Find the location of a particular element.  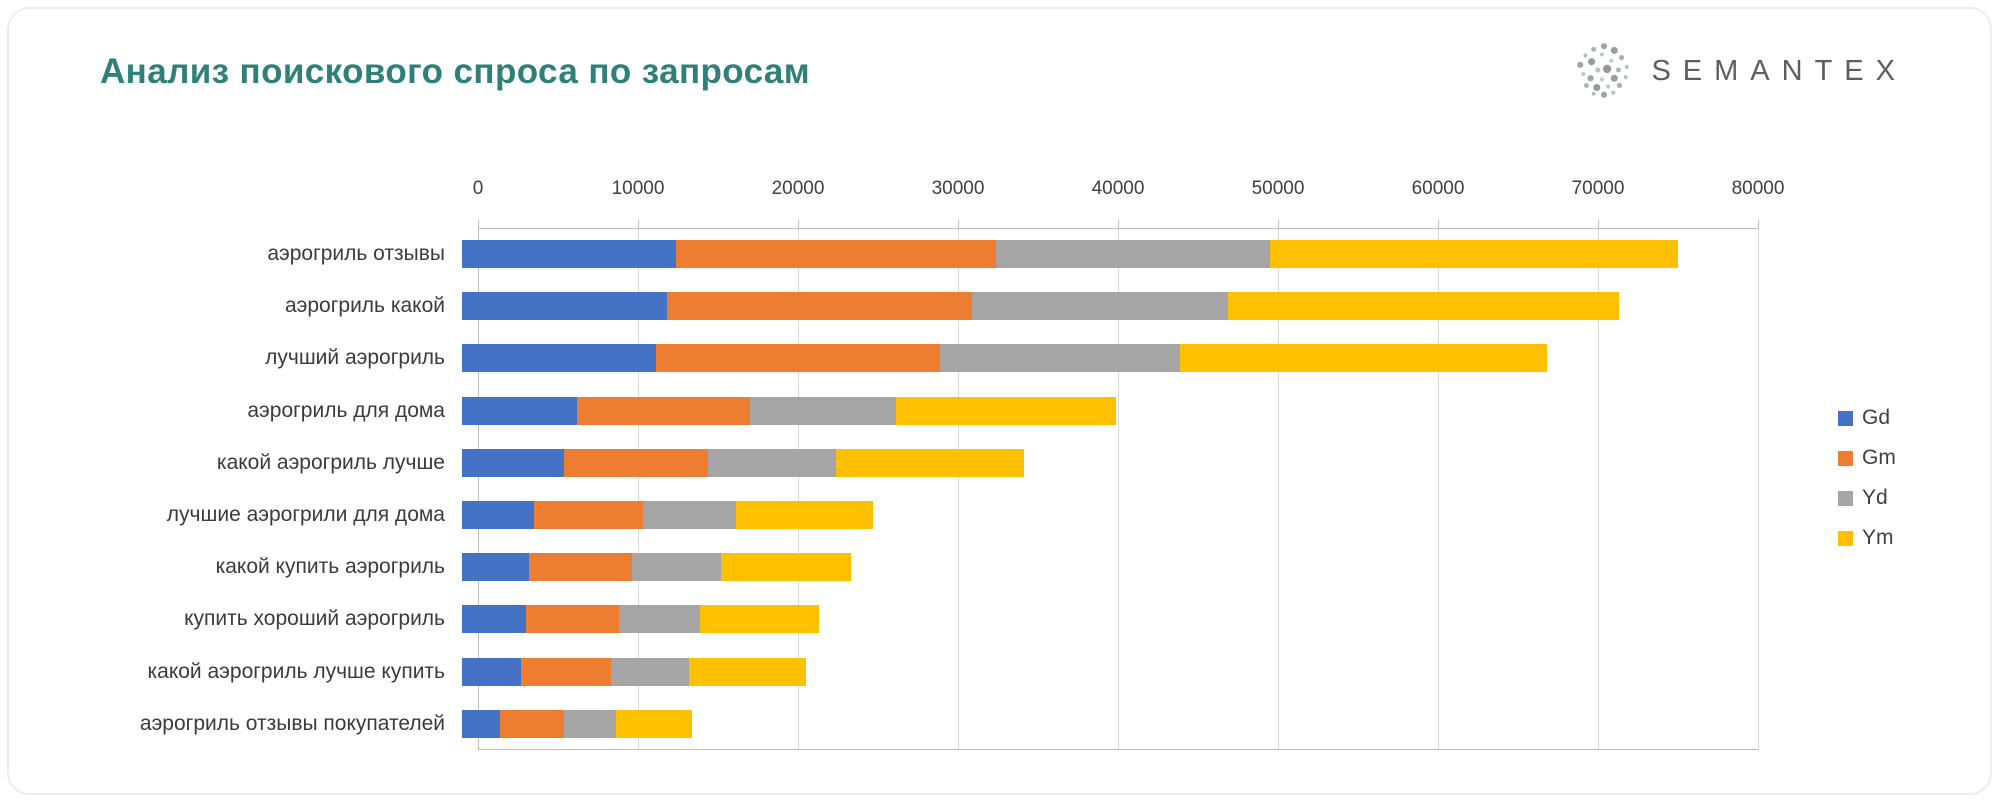

bar-row: аэрогриль для дома is located at coordinates (879, 411).